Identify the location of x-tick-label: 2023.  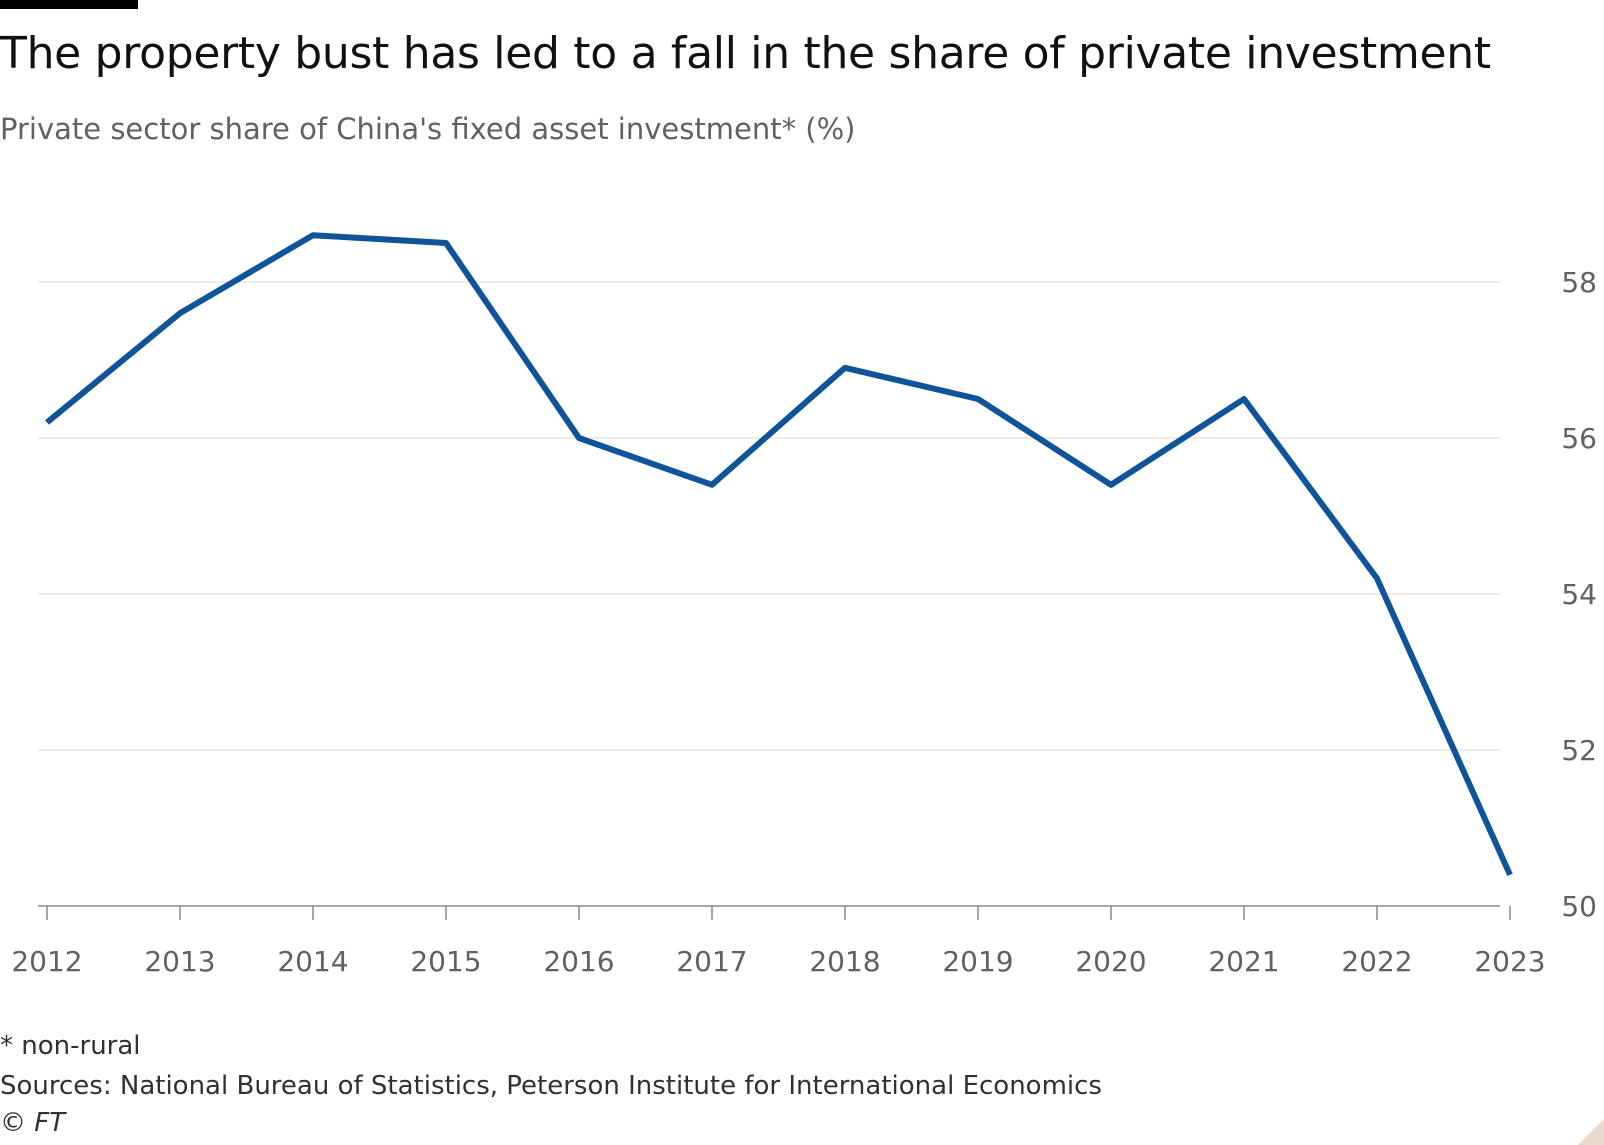
(1509, 961).